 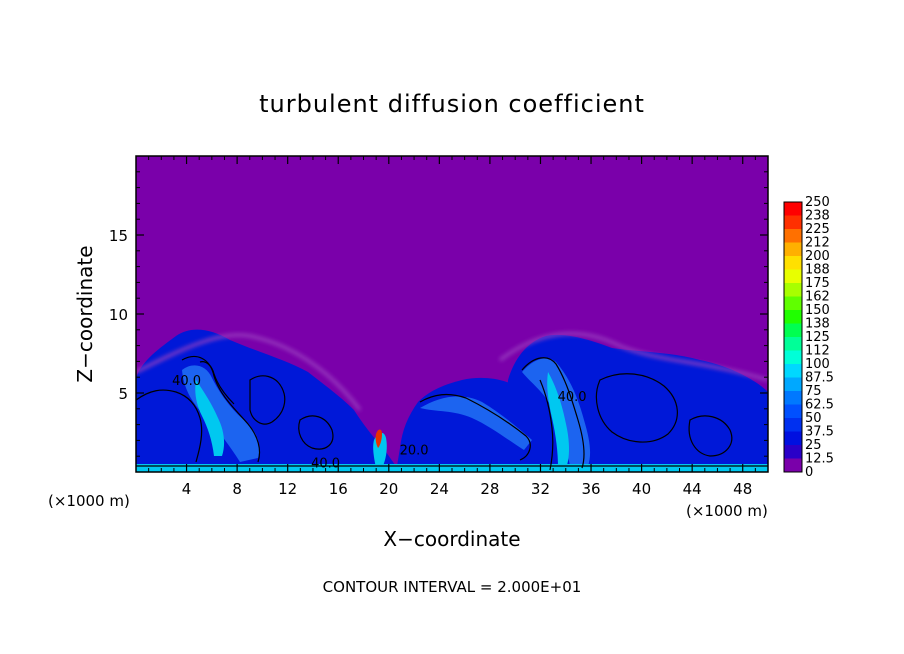 I want to click on x-tick-label: 20, so click(x=388, y=489).